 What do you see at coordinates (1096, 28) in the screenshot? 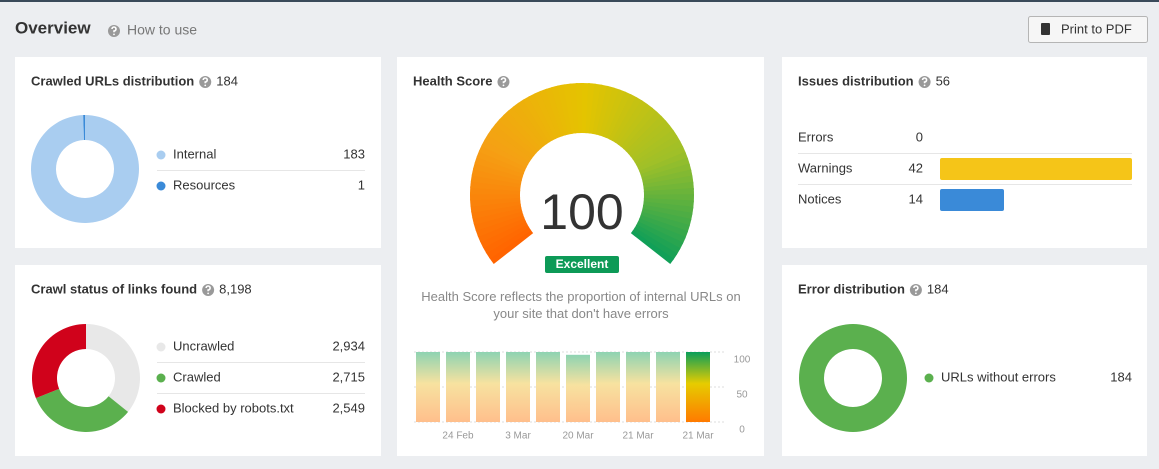
I see `button-label: Print to PDF` at bounding box center [1096, 28].